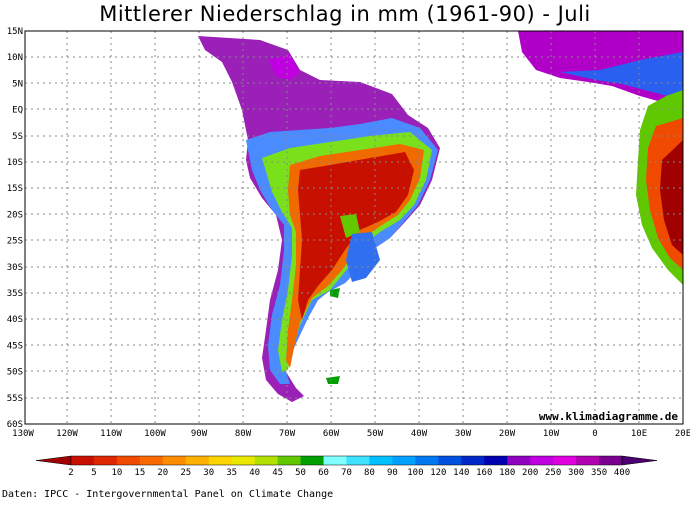  Describe the element at coordinates (208, 473) in the screenshot. I see `legend-label: 30` at that location.